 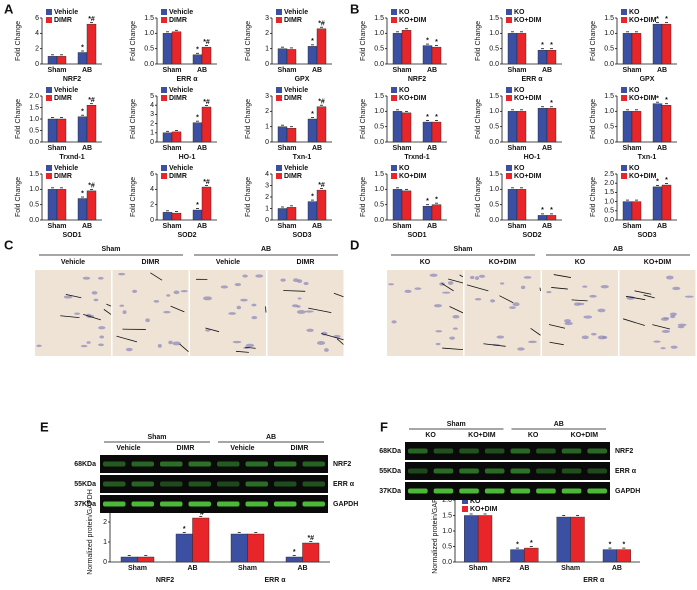 I want to click on column-label: KO, so click(x=425, y=262).